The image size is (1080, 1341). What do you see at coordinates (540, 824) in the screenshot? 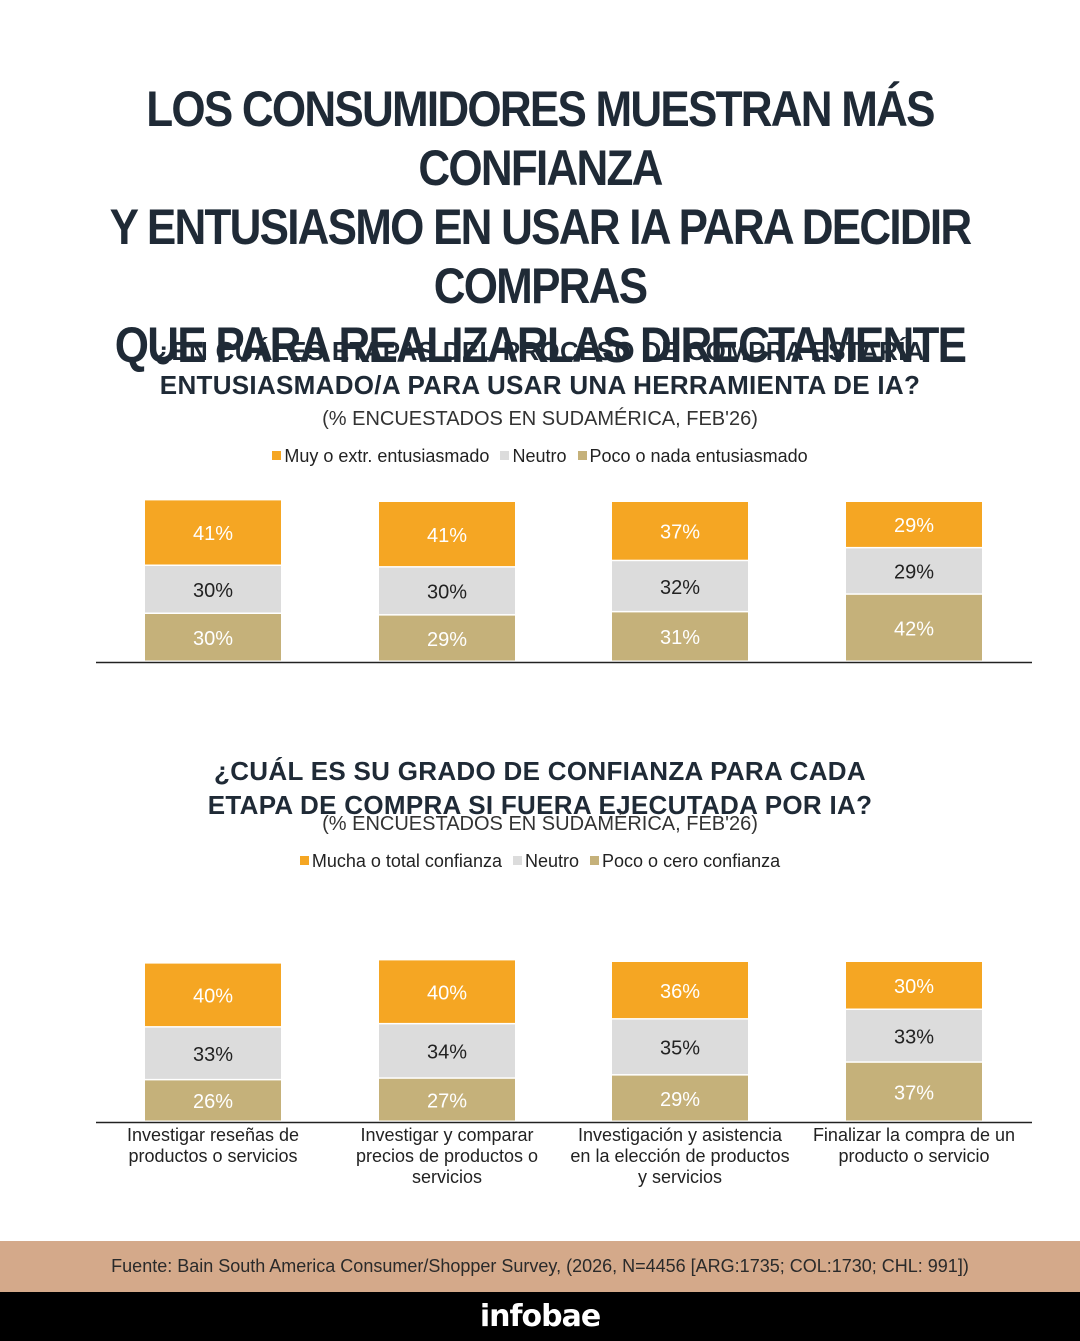
I see `chart2-subtitle: (% ENCUESTADOS EN SUDAMÉRICA, FEB'26)` at bounding box center [540, 824].